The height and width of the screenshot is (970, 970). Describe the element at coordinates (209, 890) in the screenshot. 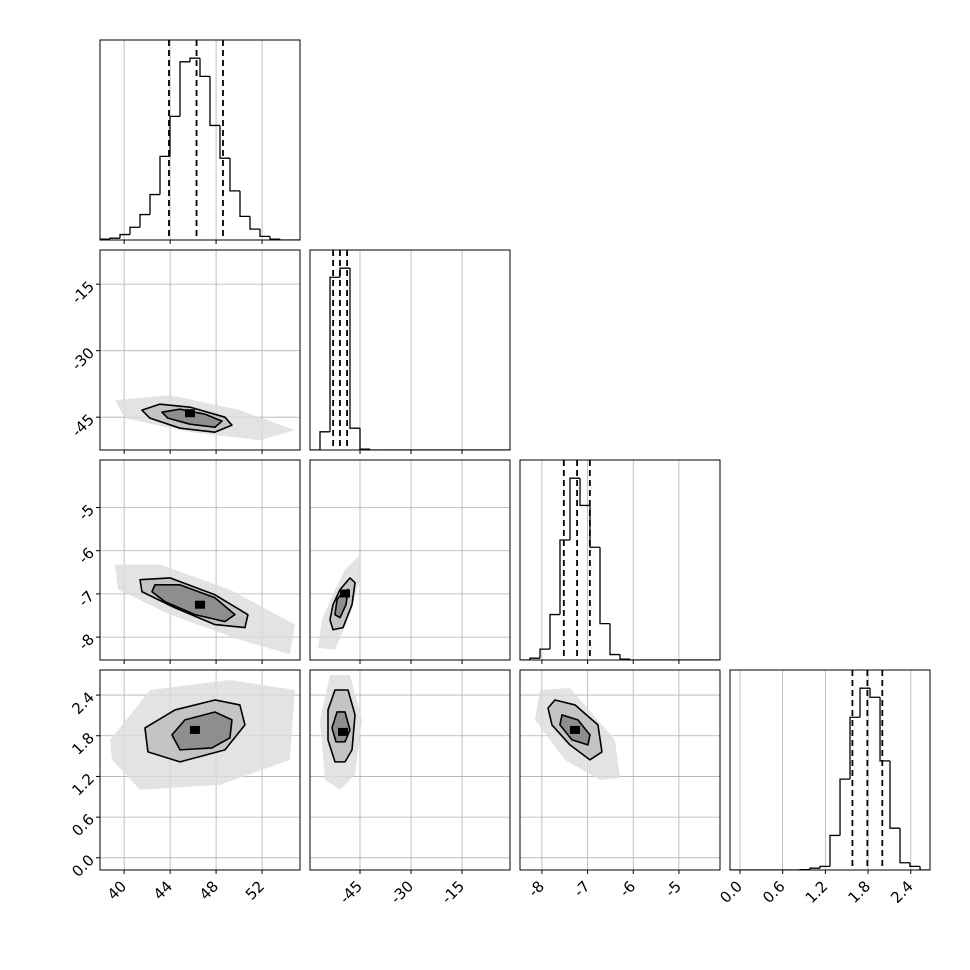

I see `x-tick-label: 48` at that location.